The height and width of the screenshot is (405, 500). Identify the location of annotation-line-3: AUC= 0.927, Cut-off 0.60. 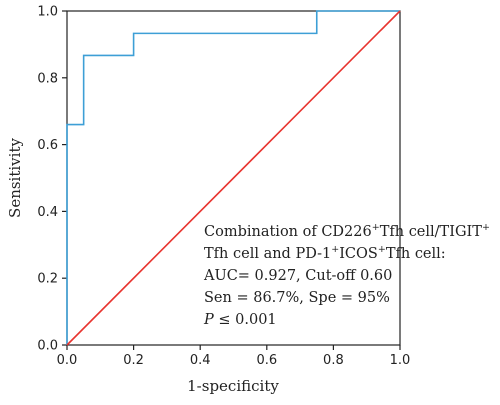
(297, 276).